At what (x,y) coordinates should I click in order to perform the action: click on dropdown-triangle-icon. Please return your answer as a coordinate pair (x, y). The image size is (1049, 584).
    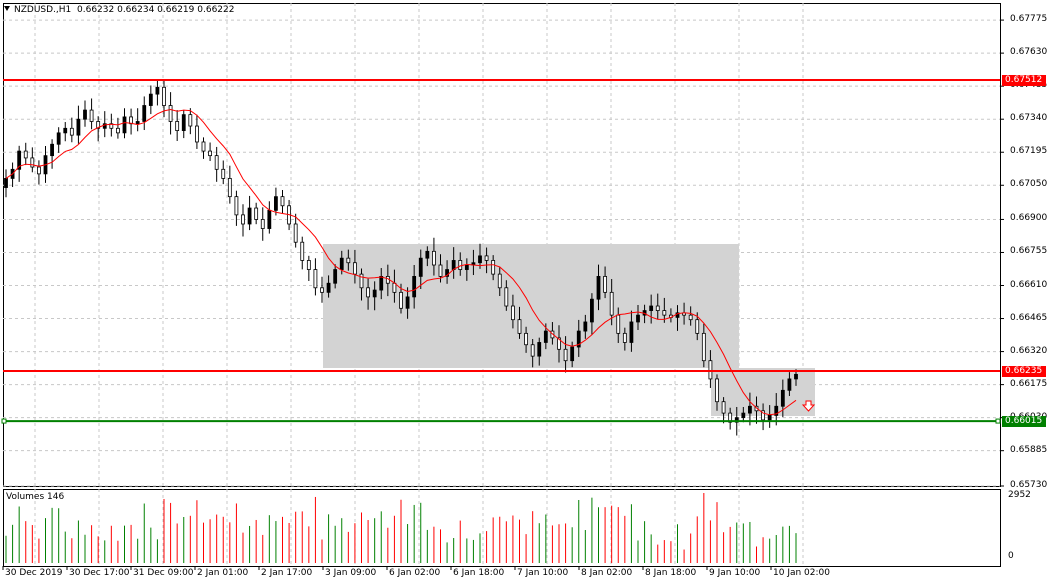
    Looking at the image, I should click on (7, 8).